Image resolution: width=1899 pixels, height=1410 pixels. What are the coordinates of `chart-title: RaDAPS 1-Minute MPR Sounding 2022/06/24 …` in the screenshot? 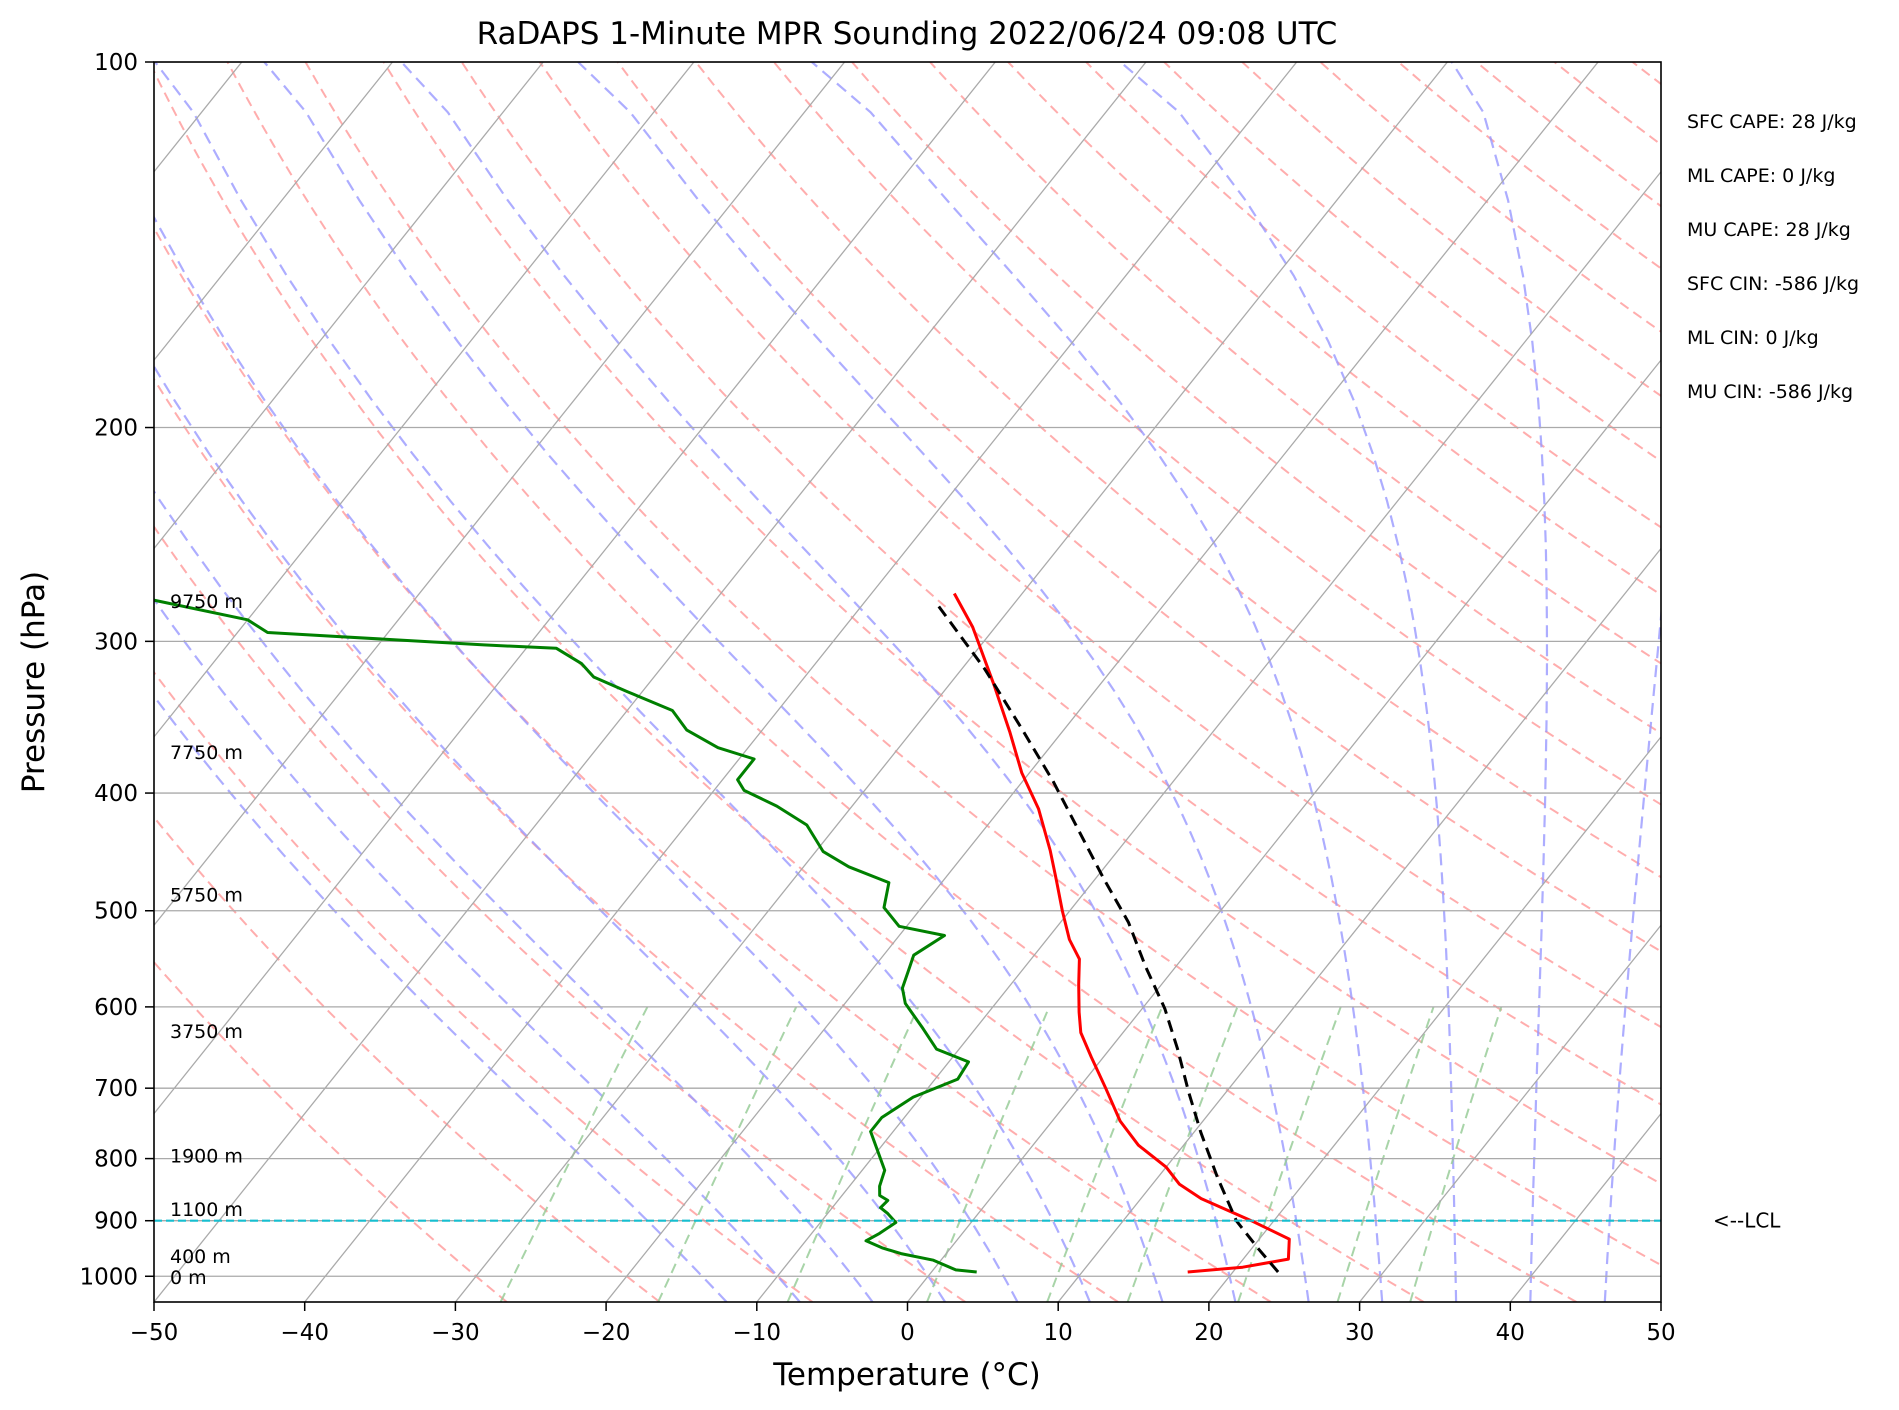 It's located at (907, 34).